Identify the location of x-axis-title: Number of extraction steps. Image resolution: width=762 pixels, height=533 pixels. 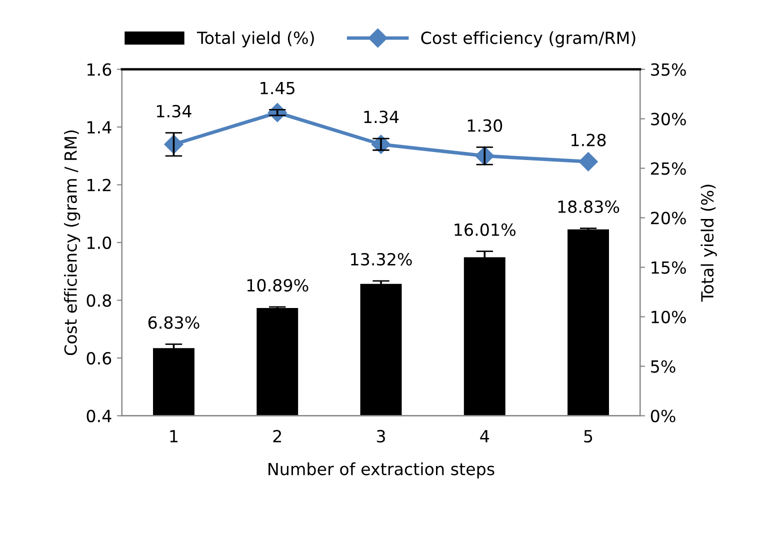
(381, 470).